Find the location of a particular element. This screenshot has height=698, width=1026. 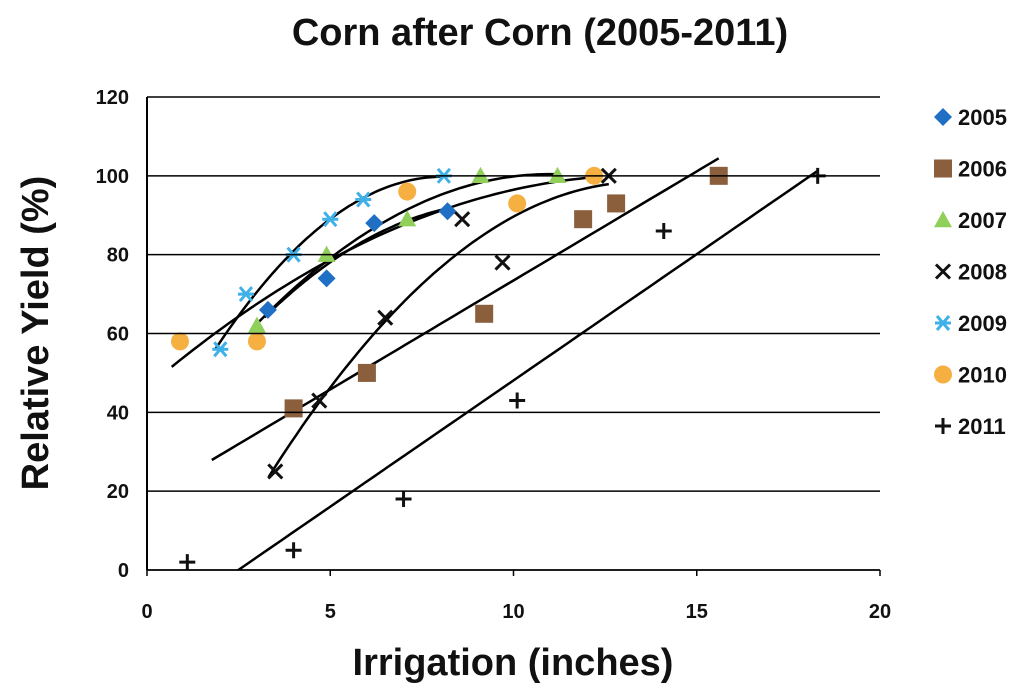

legend: 2005 2006 2007 2008 2009 2010 2011 is located at coordinates (970, 272).